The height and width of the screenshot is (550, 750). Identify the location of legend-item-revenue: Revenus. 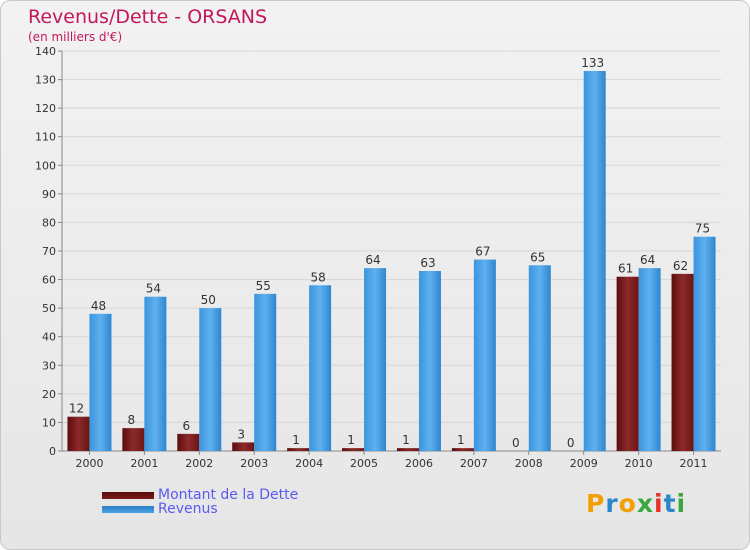
(160, 509).